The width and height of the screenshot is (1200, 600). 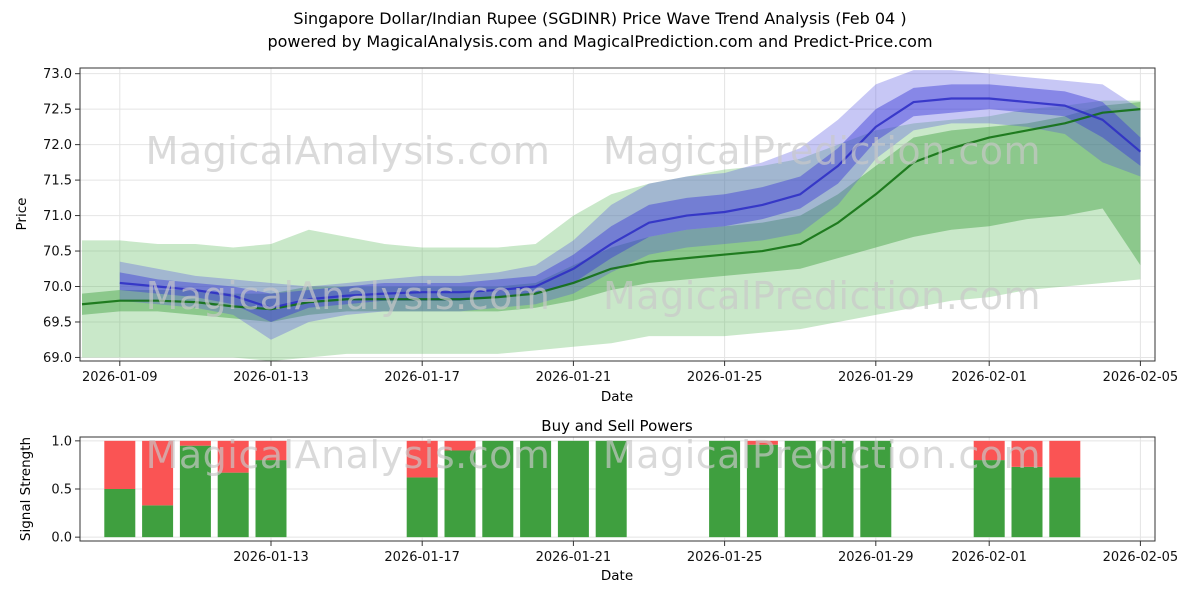 What do you see at coordinates (57, 252) in the screenshot?
I see `main-y-tick-label: 70.5` at bounding box center [57, 252].